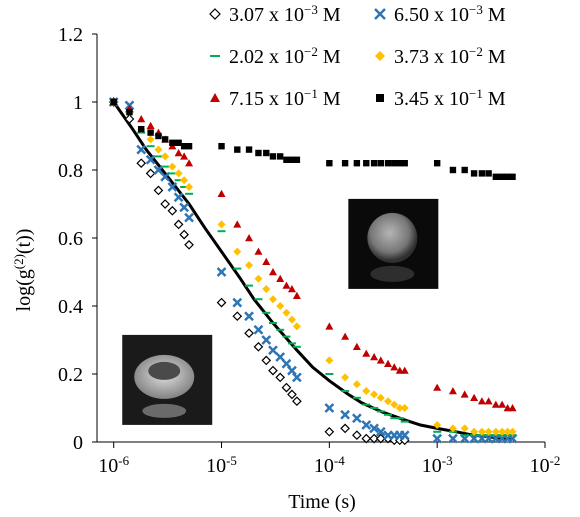 This screenshot has width=580, height=517. What do you see at coordinates (380, 14) in the screenshot?
I see `legend-marker-stroke-b` at bounding box center [380, 14].